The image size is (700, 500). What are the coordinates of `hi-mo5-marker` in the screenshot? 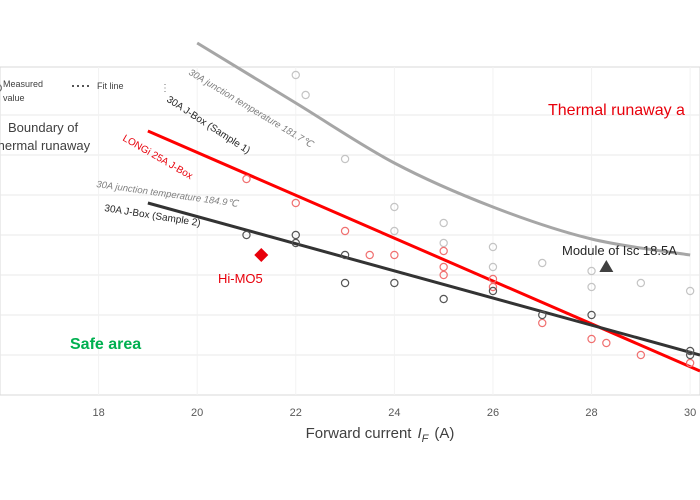 It's located at (261, 255).